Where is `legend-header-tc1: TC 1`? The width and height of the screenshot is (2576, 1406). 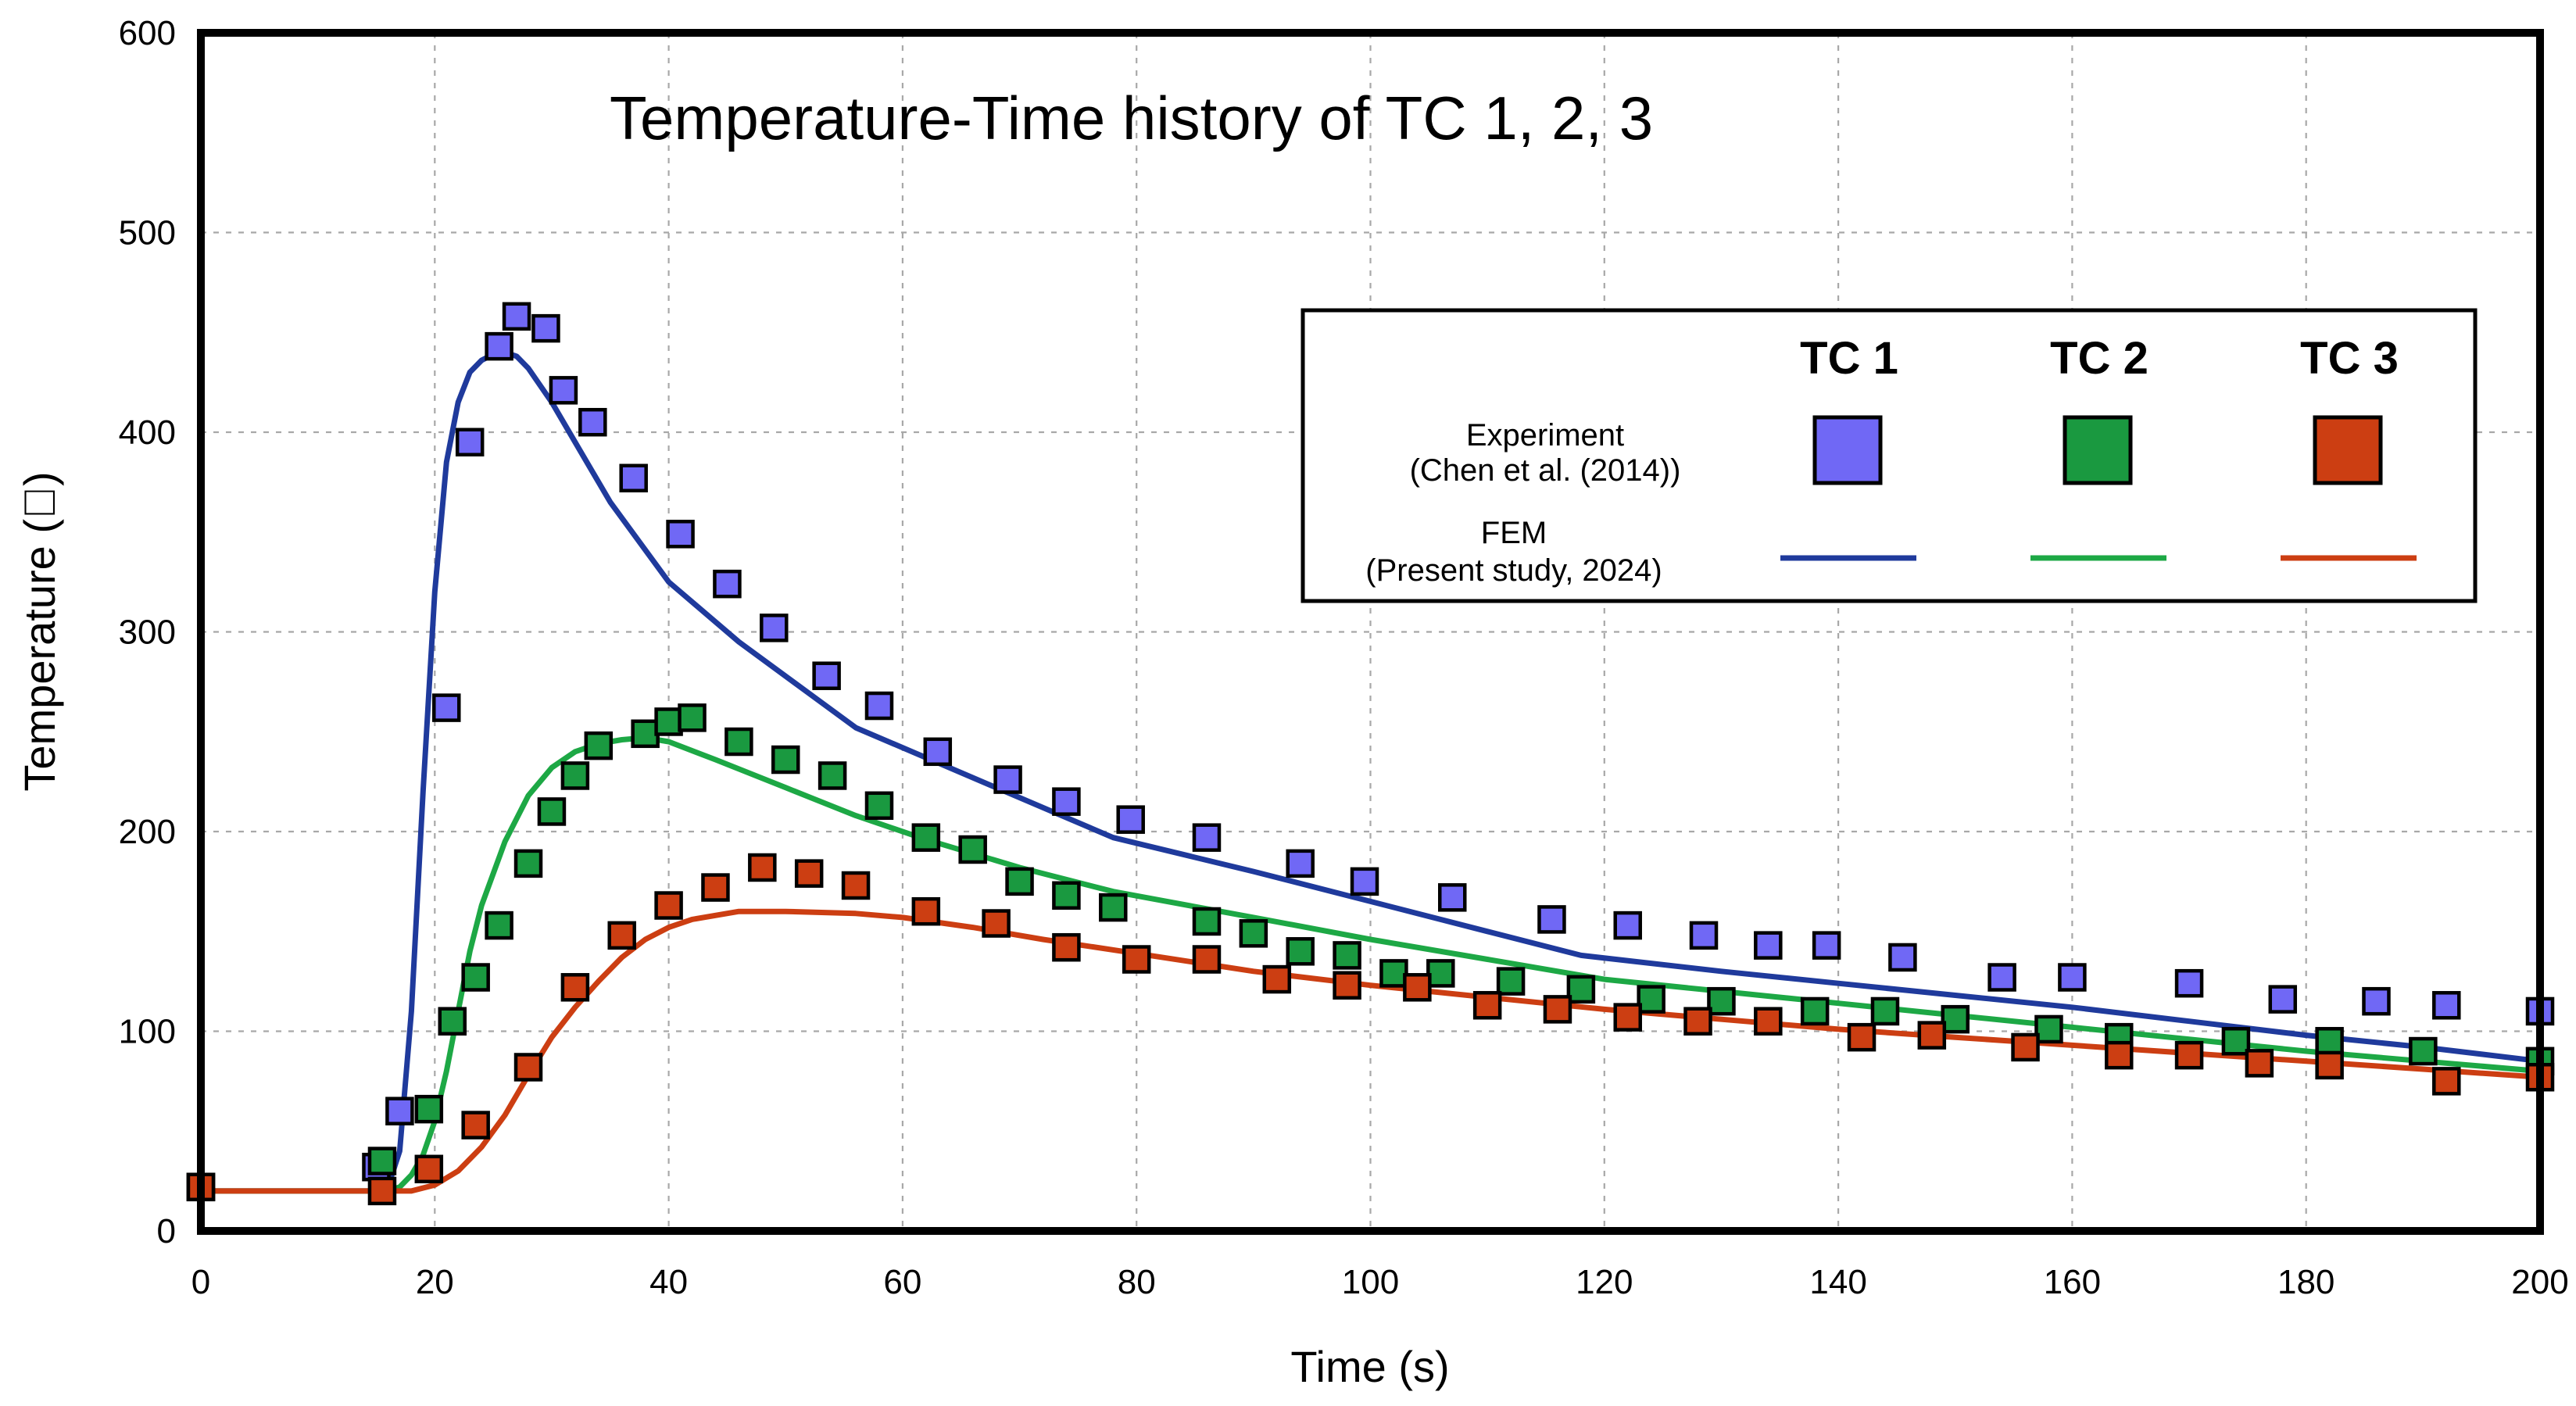 legend-header-tc1: TC 1 is located at coordinates (1849, 358).